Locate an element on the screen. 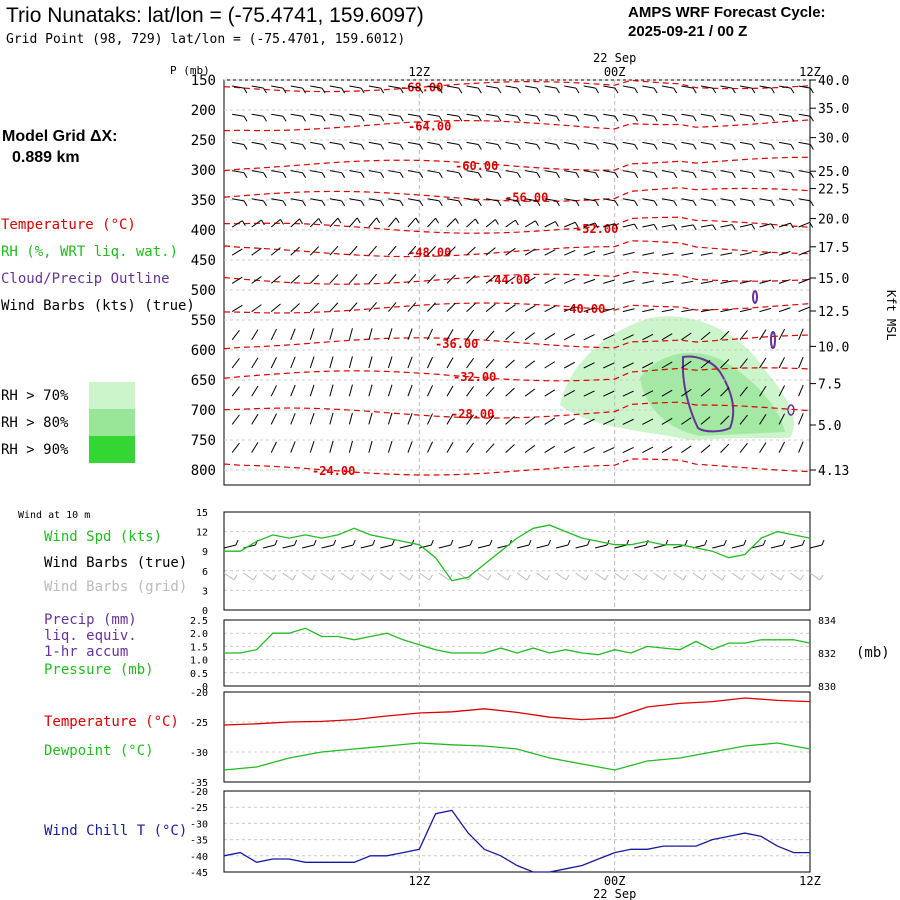 The width and height of the screenshot is (900, 900). windchill-tick-label: -20 is located at coordinates (199, 792).